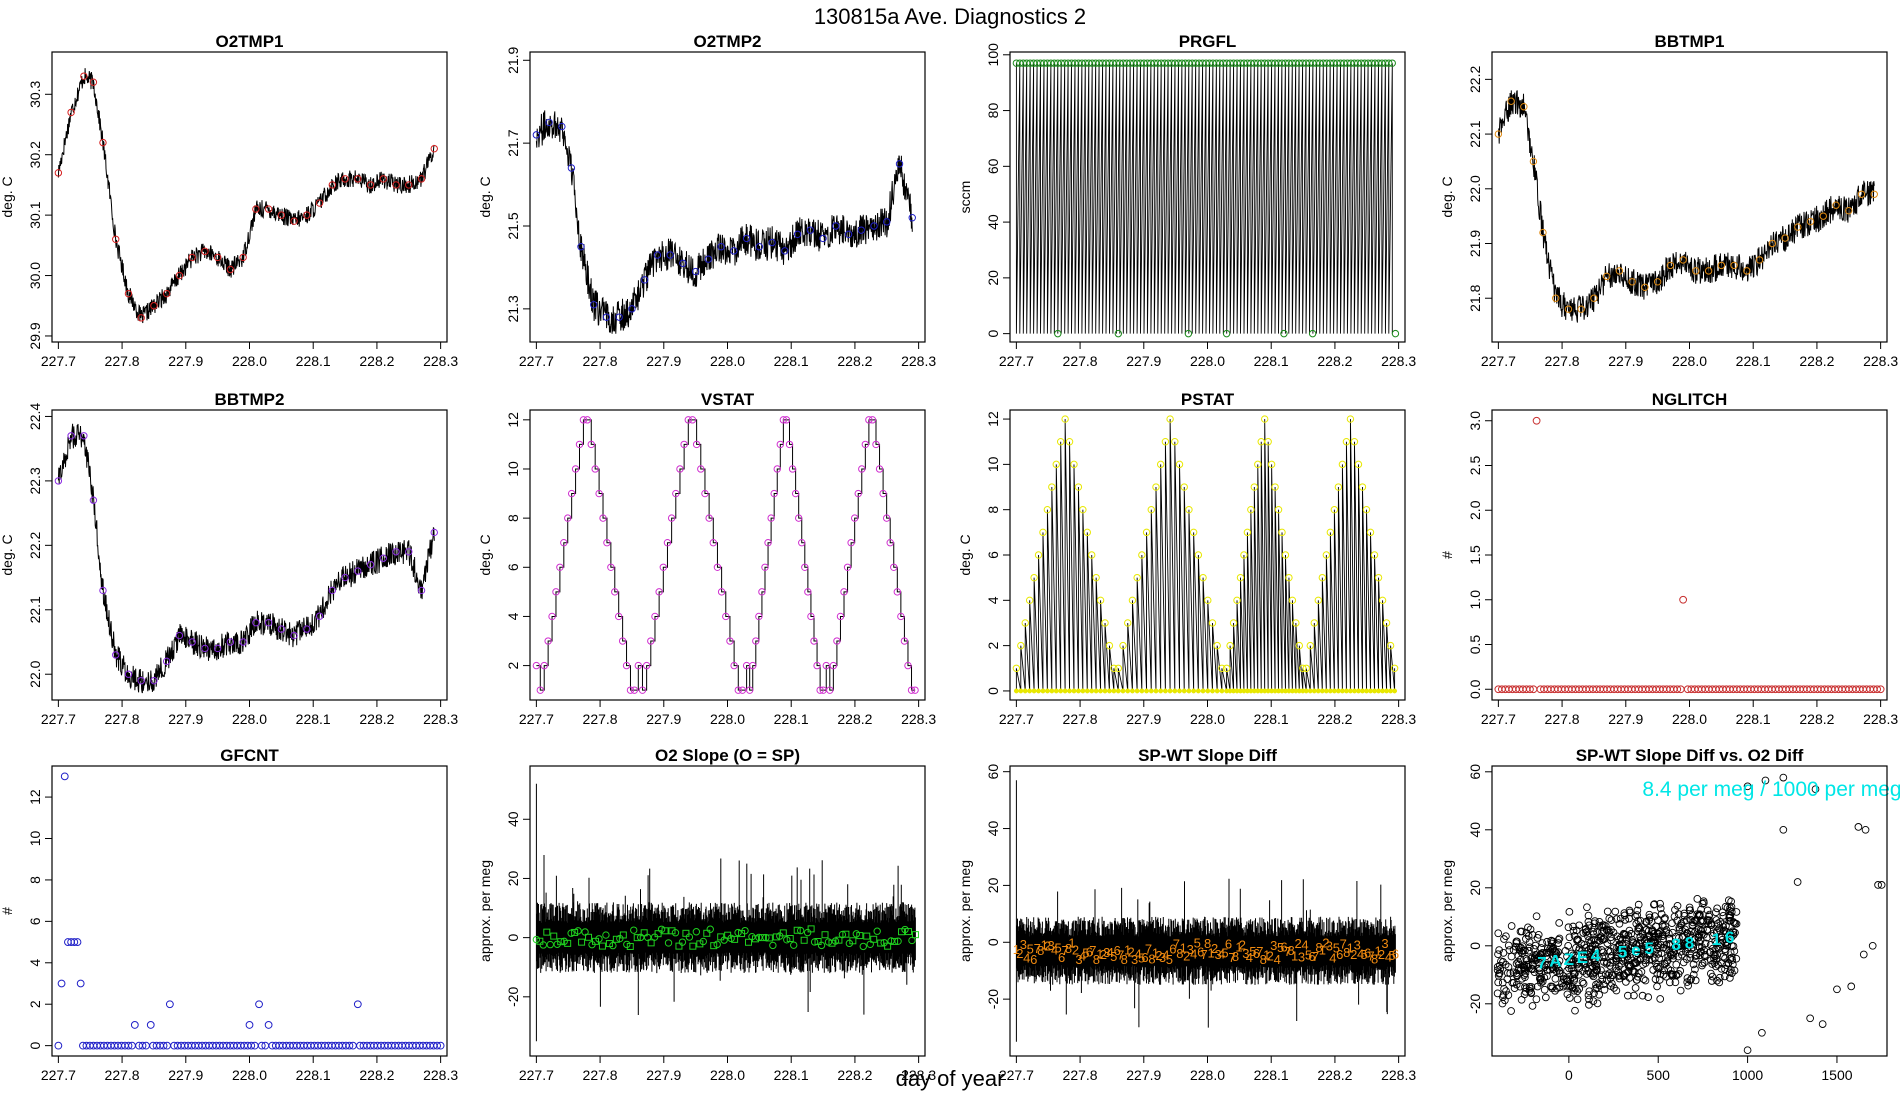 The width and height of the screenshot is (1900, 1100). I want to click on data-point: 7, so click(1092, 950).